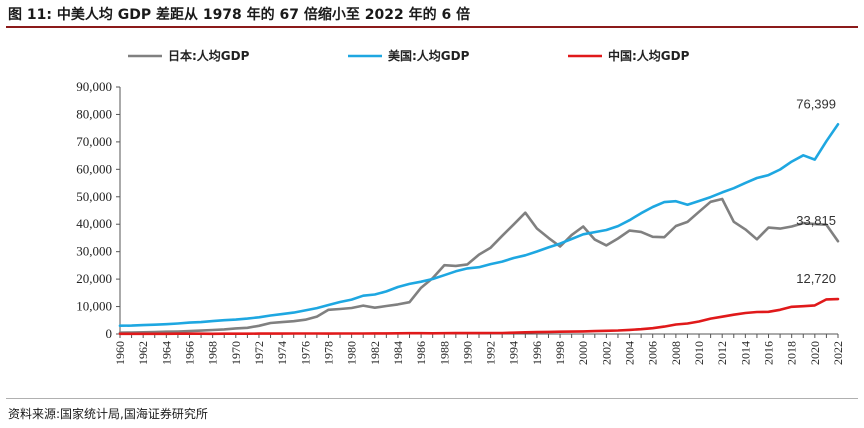  What do you see at coordinates (94, 251) in the screenshot?
I see `y-tick-label: 30,000` at bounding box center [94, 251].